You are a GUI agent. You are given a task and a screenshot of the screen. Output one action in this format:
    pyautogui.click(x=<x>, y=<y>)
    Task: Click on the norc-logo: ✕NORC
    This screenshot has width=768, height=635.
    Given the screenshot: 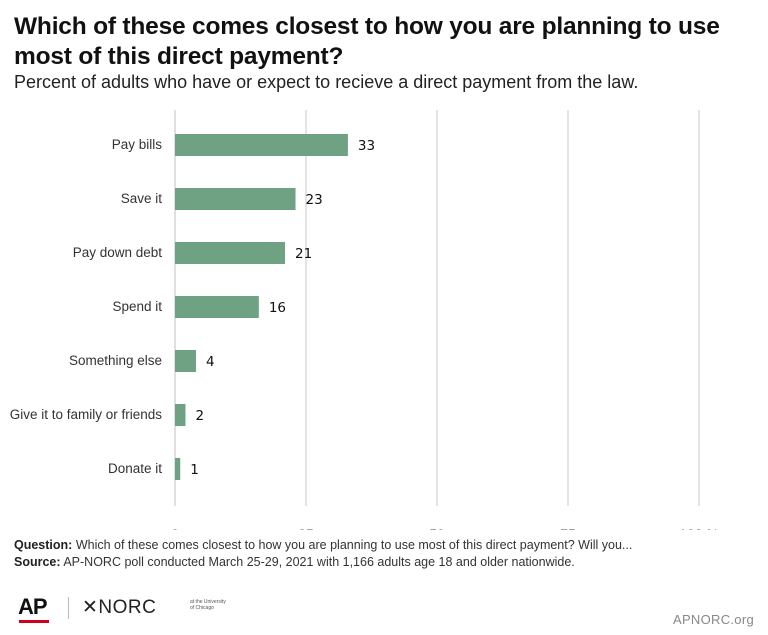 What is the action you would take?
    pyautogui.click(x=119, y=607)
    